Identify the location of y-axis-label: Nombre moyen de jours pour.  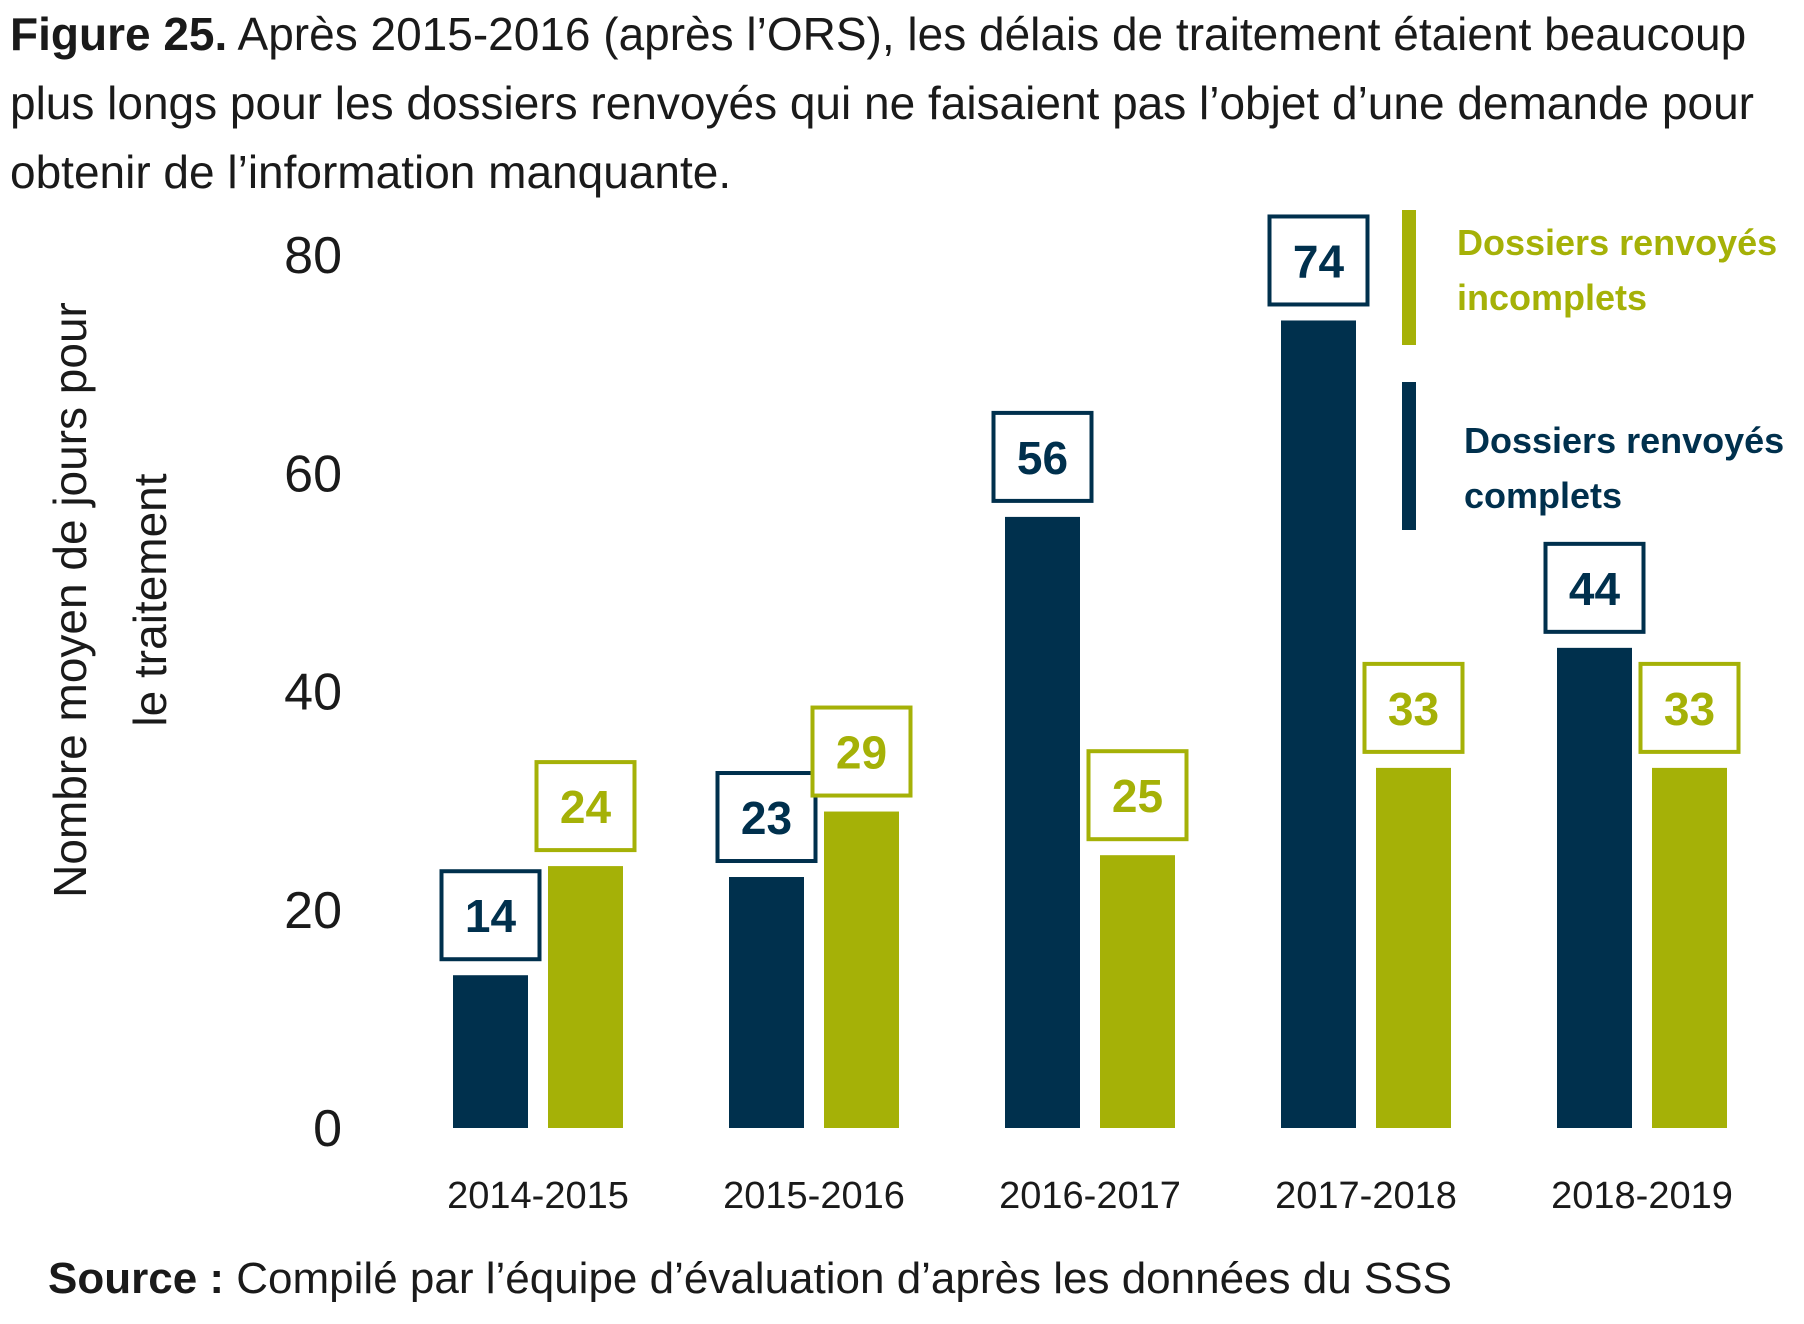
(70, 600).